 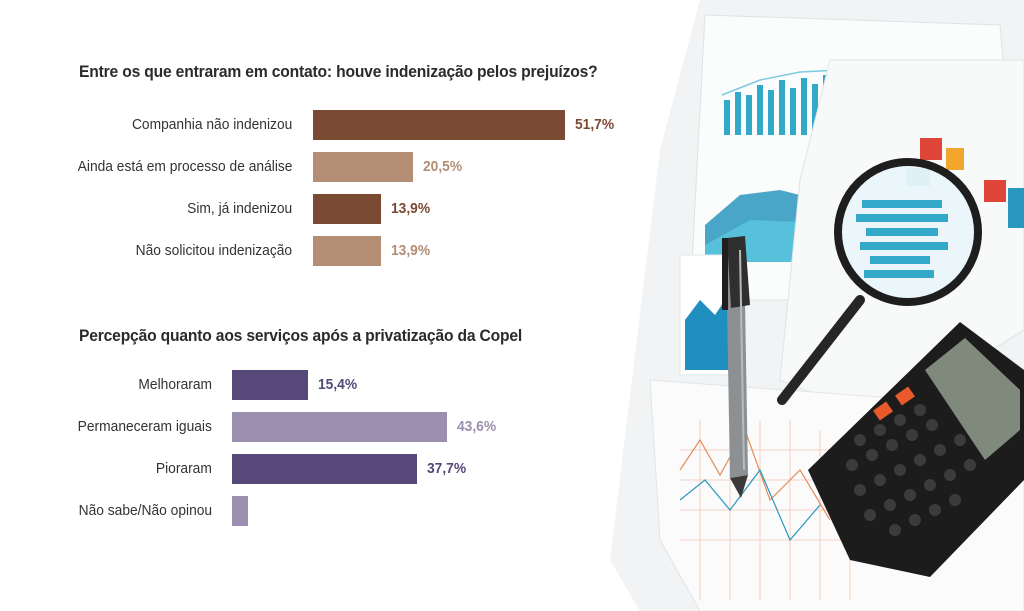 I want to click on value-label: 15,4%, so click(x=338, y=384).